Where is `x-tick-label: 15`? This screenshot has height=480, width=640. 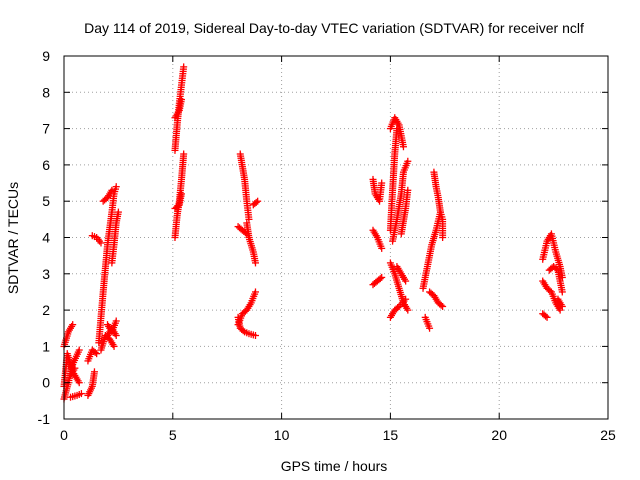 x-tick-label: 15 is located at coordinates (391, 435).